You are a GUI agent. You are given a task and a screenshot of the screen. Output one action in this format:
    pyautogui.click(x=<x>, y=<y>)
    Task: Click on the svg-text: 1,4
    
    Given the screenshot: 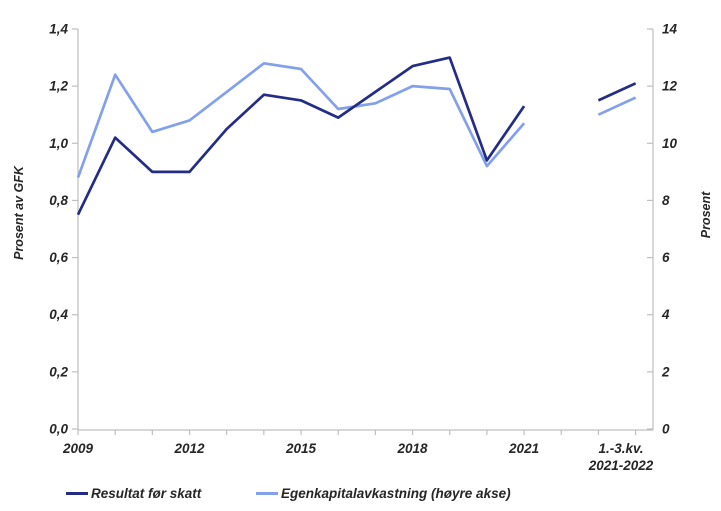 What is the action you would take?
    pyautogui.click(x=58, y=29)
    